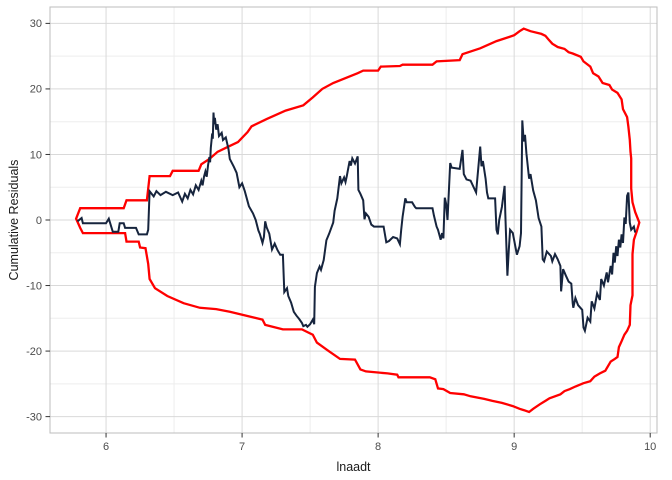 The image size is (672, 480). Describe the element at coordinates (242, 447) in the screenshot. I see `x-tick-label: 7` at that location.